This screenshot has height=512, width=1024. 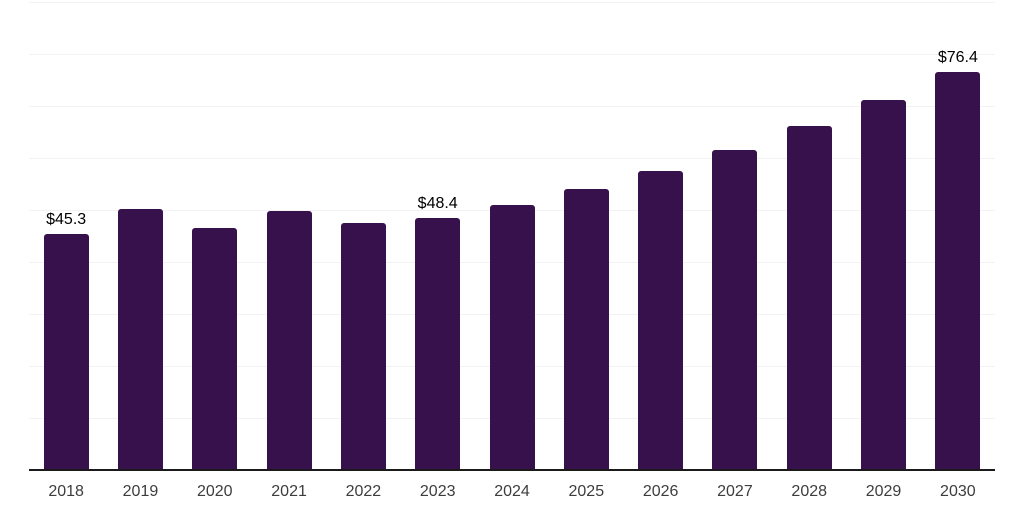 What do you see at coordinates (809, 491) in the screenshot?
I see `x-tick-label-2028: 2028` at bounding box center [809, 491].